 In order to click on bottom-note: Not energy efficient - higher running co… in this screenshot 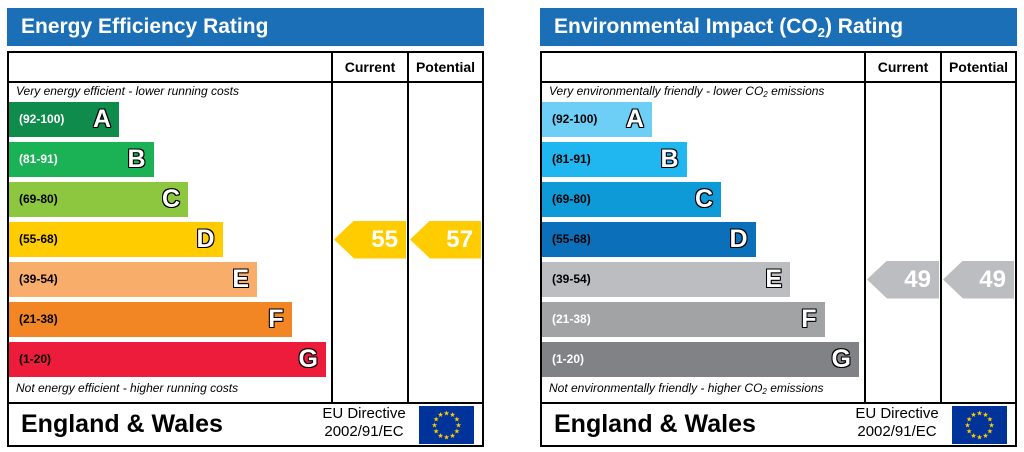, I will do `click(127, 388)`.